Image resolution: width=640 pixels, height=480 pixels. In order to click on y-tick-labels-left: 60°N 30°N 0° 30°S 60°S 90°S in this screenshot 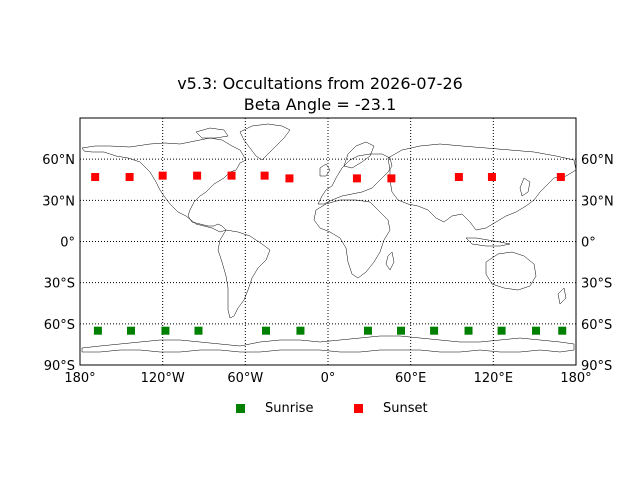, I will do `click(58, 263)`.